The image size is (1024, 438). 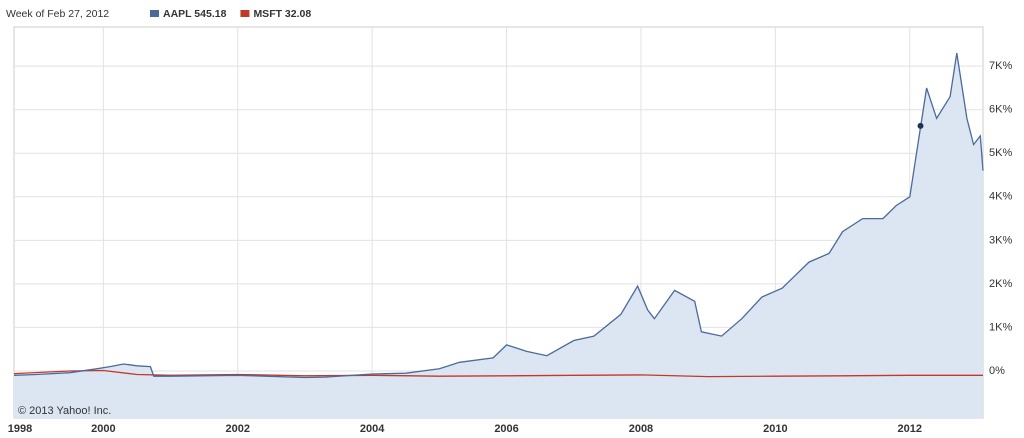 I want to click on x-tick-label: 2008, so click(x=641, y=429).